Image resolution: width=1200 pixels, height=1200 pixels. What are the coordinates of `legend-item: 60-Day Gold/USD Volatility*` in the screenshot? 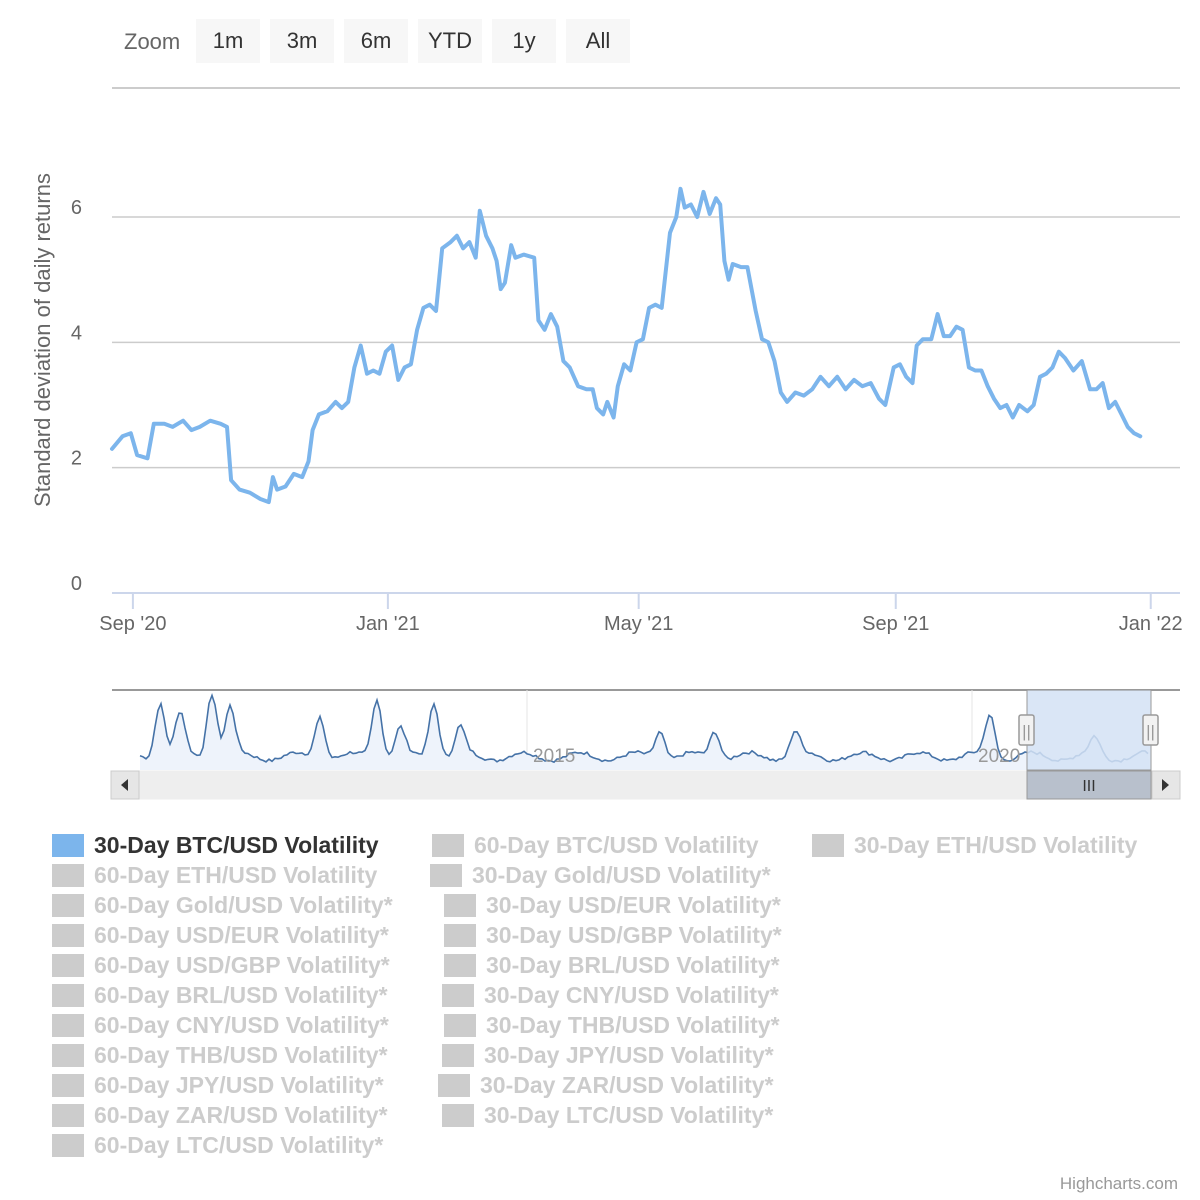 It's located at (222, 905).